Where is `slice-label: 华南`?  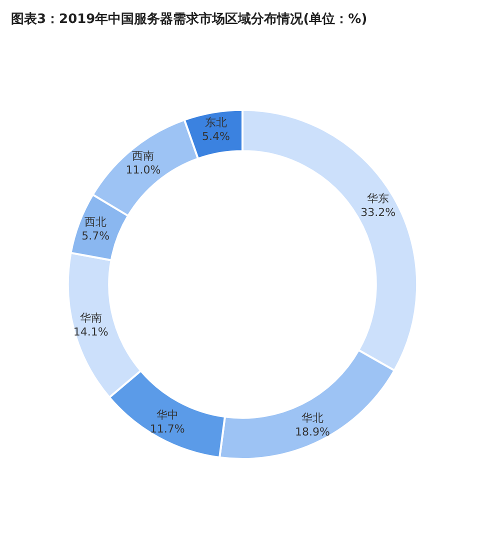
slice-label: 华南 is located at coordinates (91, 317).